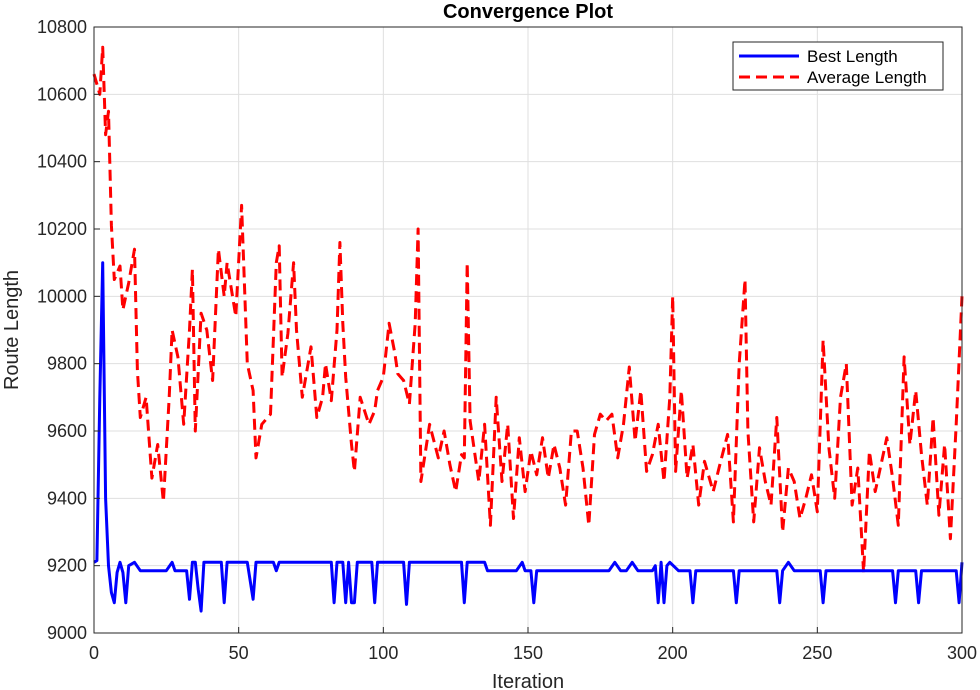 The image size is (980, 690). What do you see at coordinates (817, 653) in the screenshot?
I see `x-tick-label: 250` at bounding box center [817, 653].